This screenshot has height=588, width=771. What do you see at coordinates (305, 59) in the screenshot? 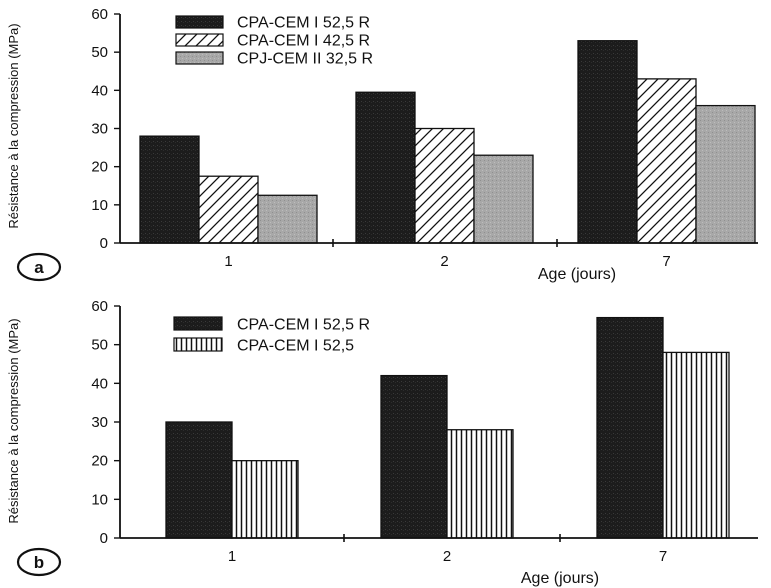
I see `legend-label: CPJ-CEM II 32,5 R` at bounding box center [305, 59].